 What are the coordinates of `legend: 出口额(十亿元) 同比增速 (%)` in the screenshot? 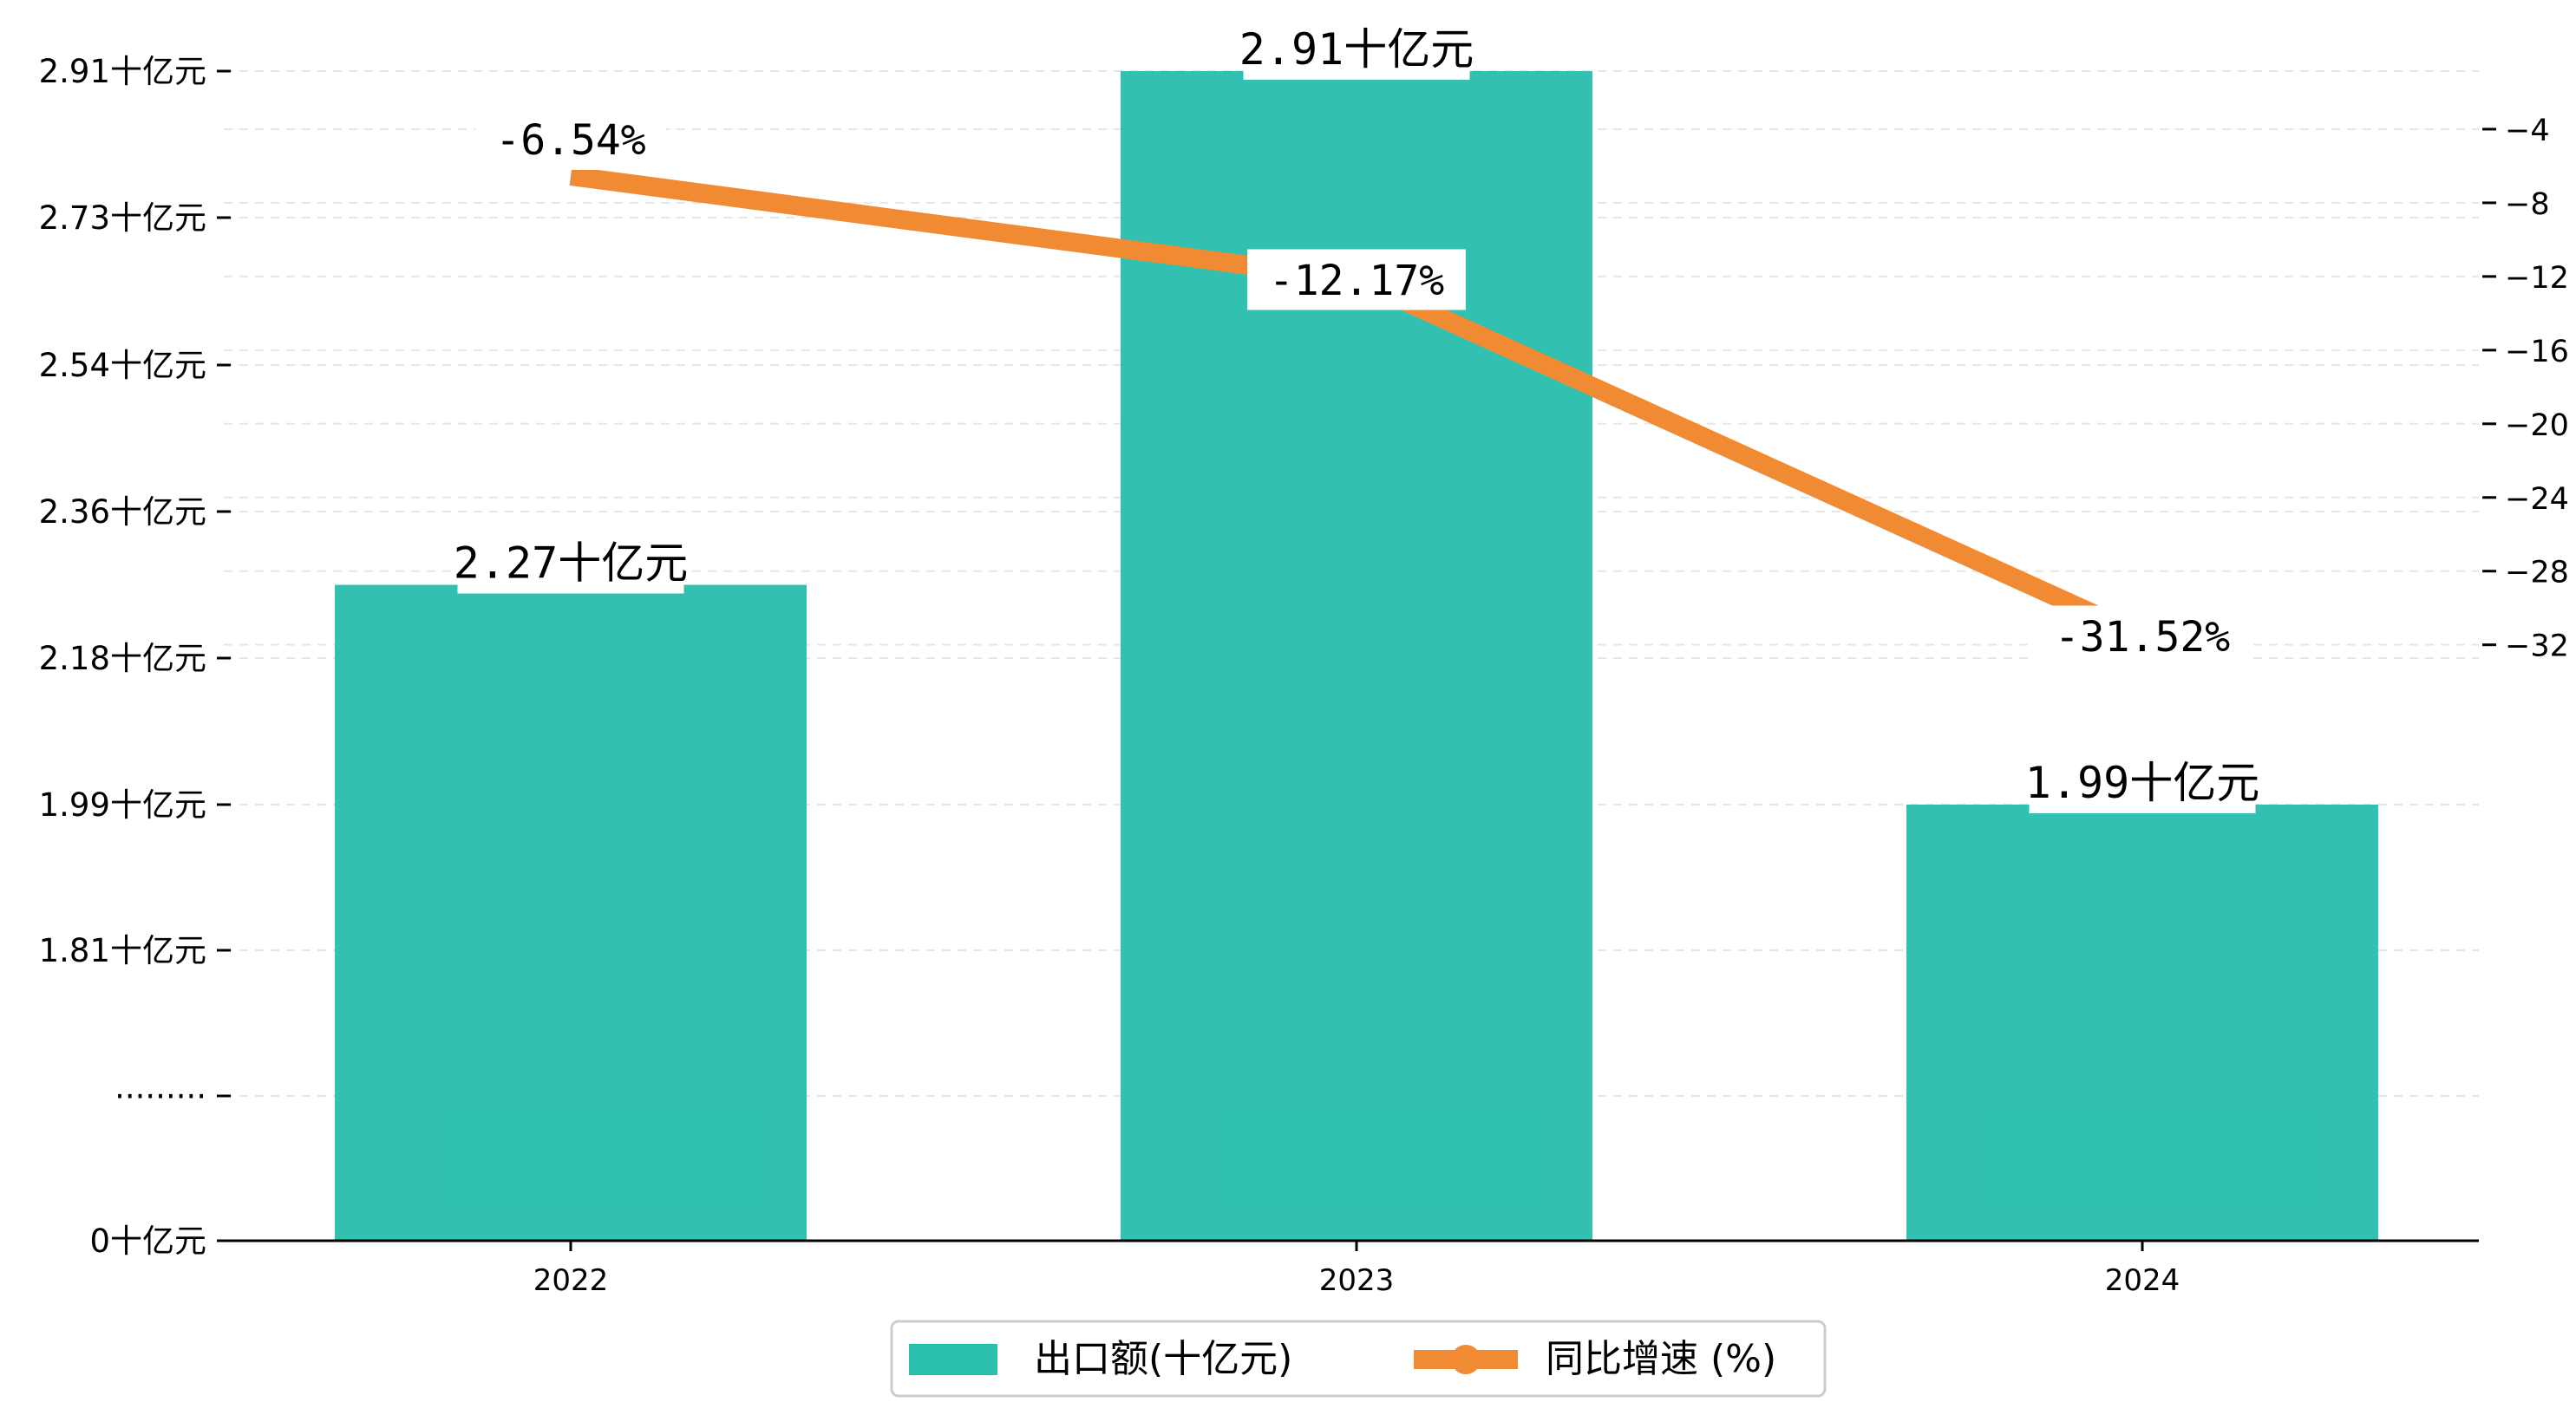 It's located at (1358, 1359).